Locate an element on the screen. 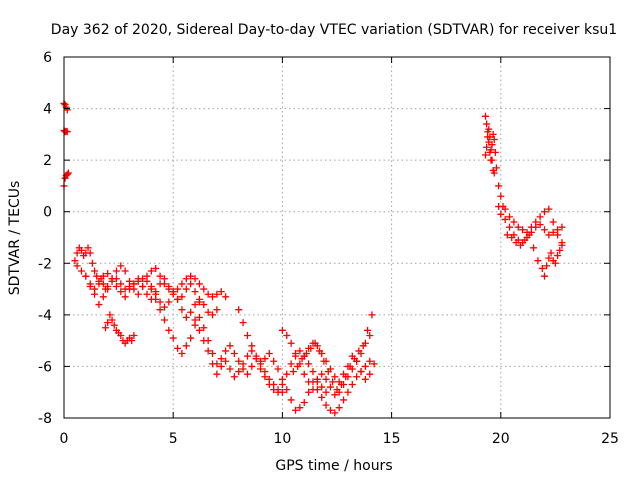 The image size is (640, 480). series-sat-r is located at coordinates (534, 255).